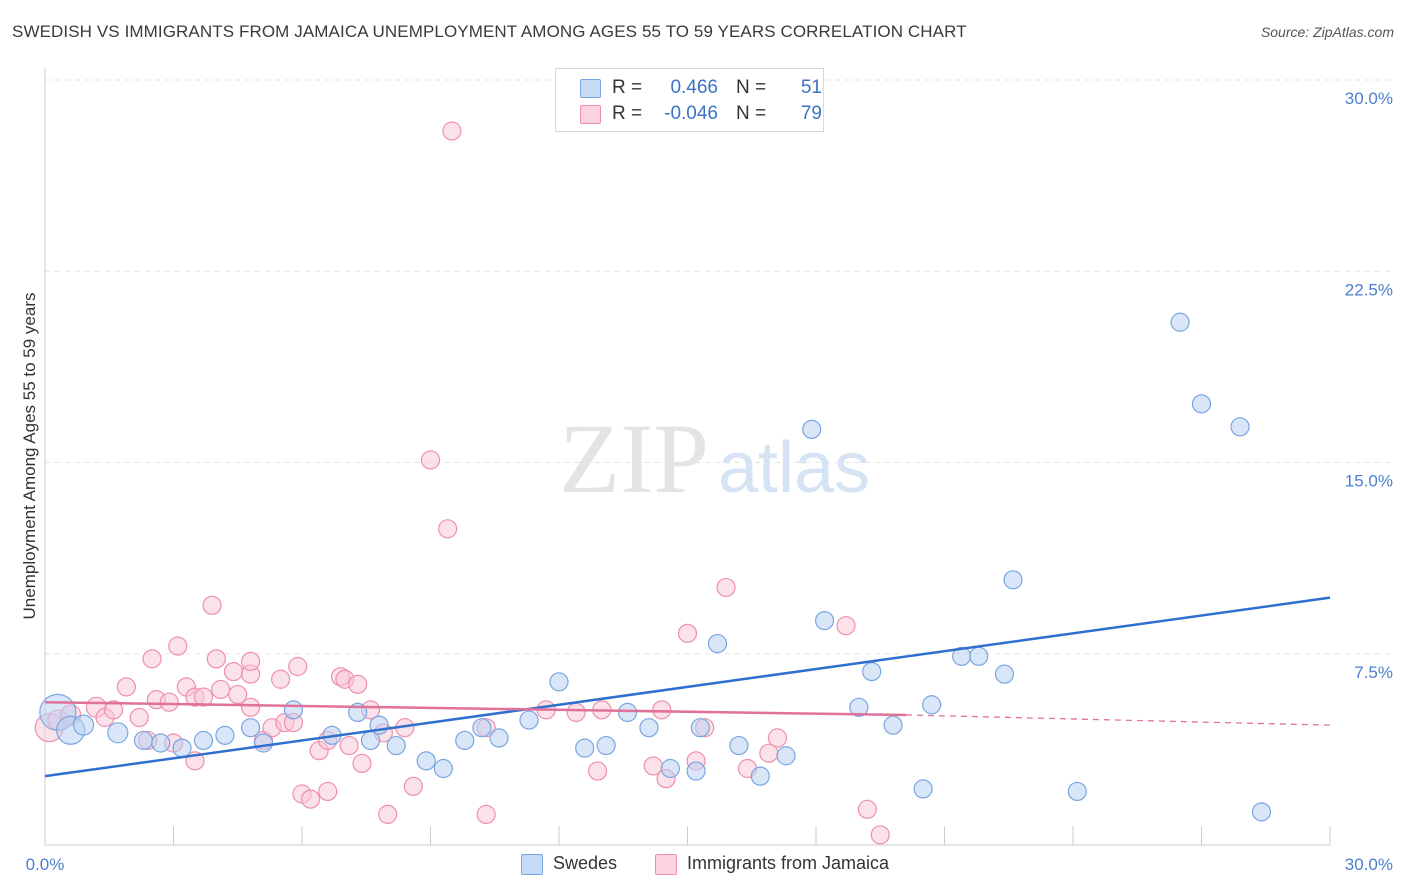 The height and width of the screenshot is (892, 1406). What do you see at coordinates (714, 458) in the screenshot?
I see `watermark: ZIP atlas` at bounding box center [714, 458].